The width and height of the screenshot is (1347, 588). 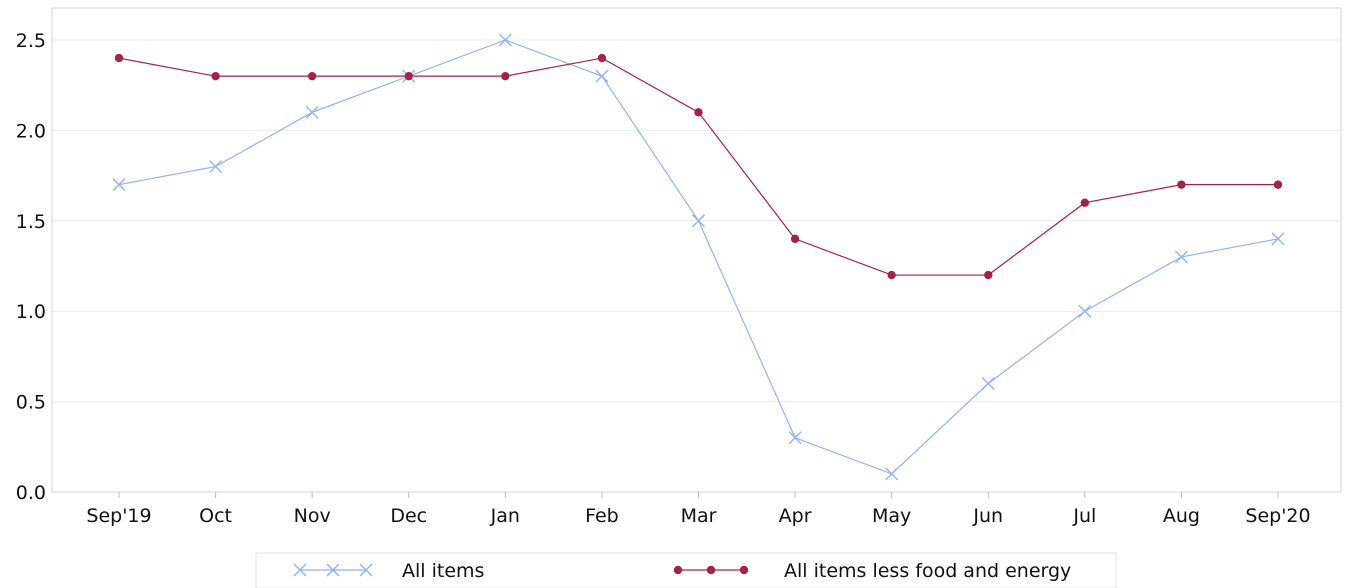 What do you see at coordinates (31, 312) in the screenshot?
I see `y-tick-label: 1.0` at bounding box center [31, 312].